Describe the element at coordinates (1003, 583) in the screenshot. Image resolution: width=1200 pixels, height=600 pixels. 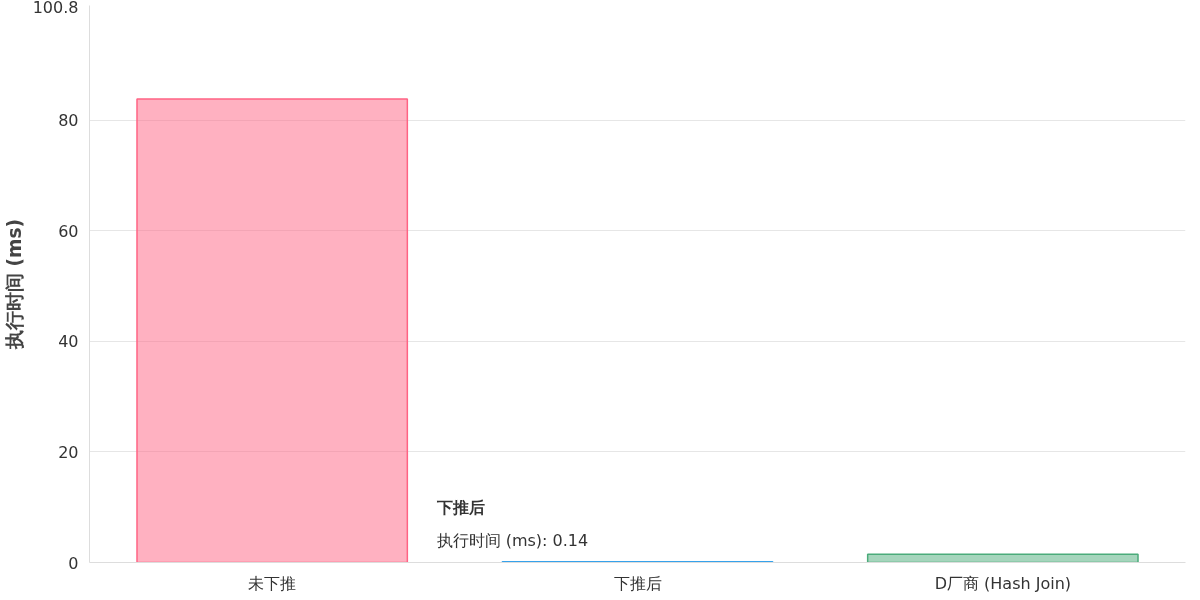
I see `x-tick-label: D厂商 (Hash Join)` at that location.